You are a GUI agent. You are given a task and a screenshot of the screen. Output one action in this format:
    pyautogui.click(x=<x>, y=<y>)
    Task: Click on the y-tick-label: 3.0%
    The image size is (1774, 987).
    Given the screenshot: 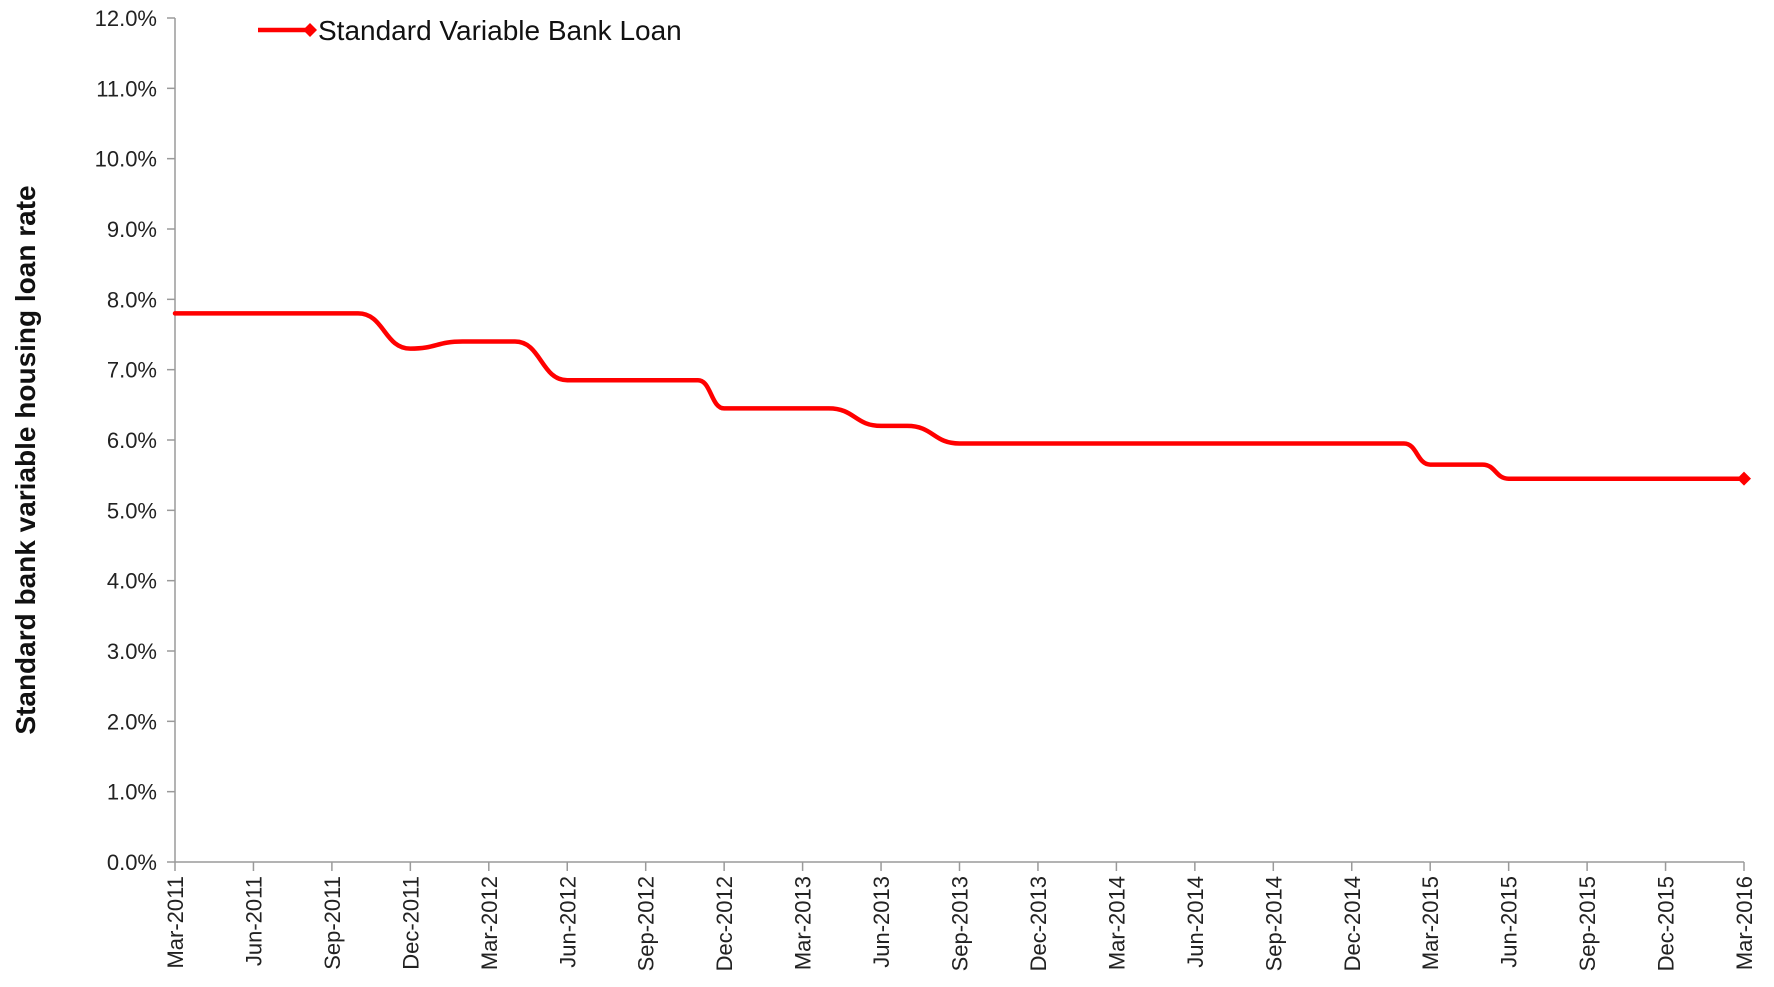 What is the action you would take?
    pyautogui.click(x=132, y=651)
    